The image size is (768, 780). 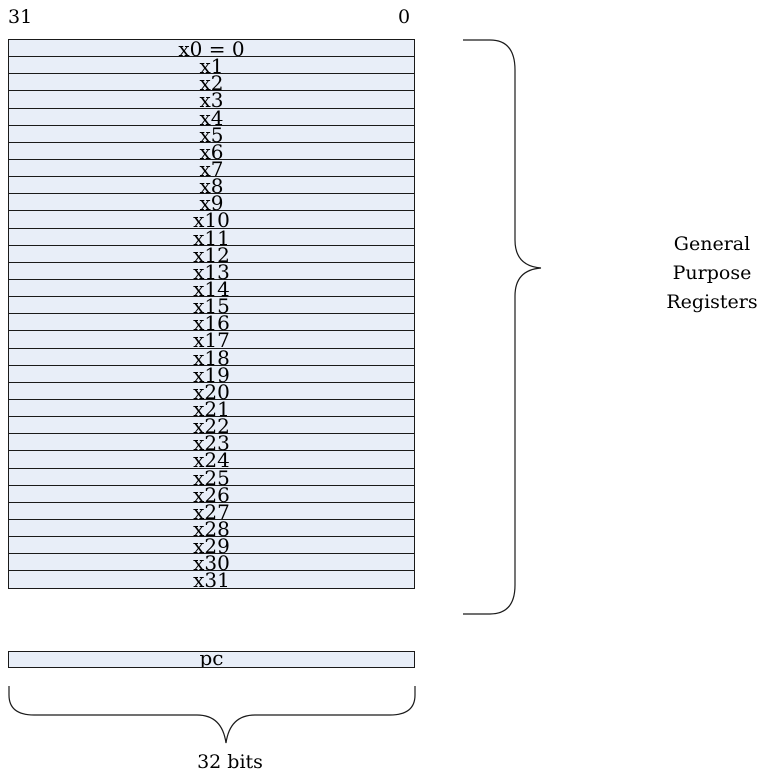 I want to click on register-label: x22, so click(x=211, y=425).